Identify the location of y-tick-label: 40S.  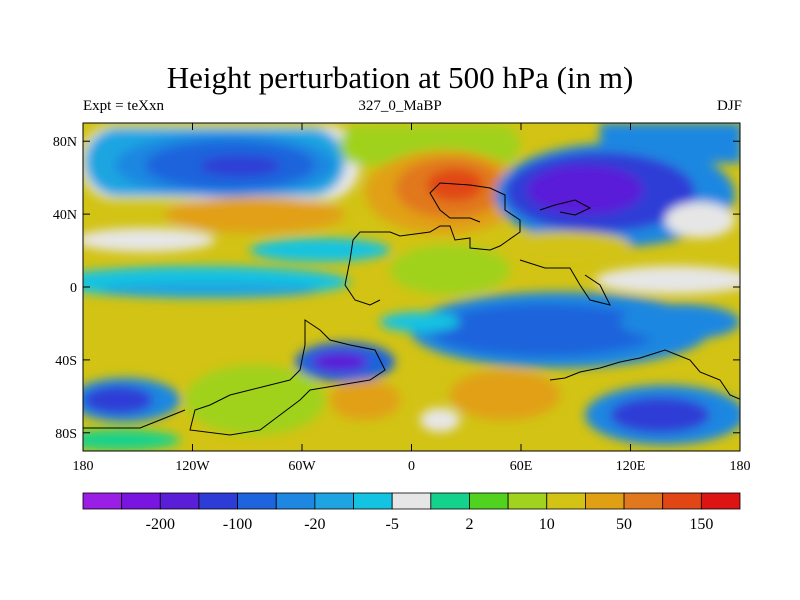
(66, 361).